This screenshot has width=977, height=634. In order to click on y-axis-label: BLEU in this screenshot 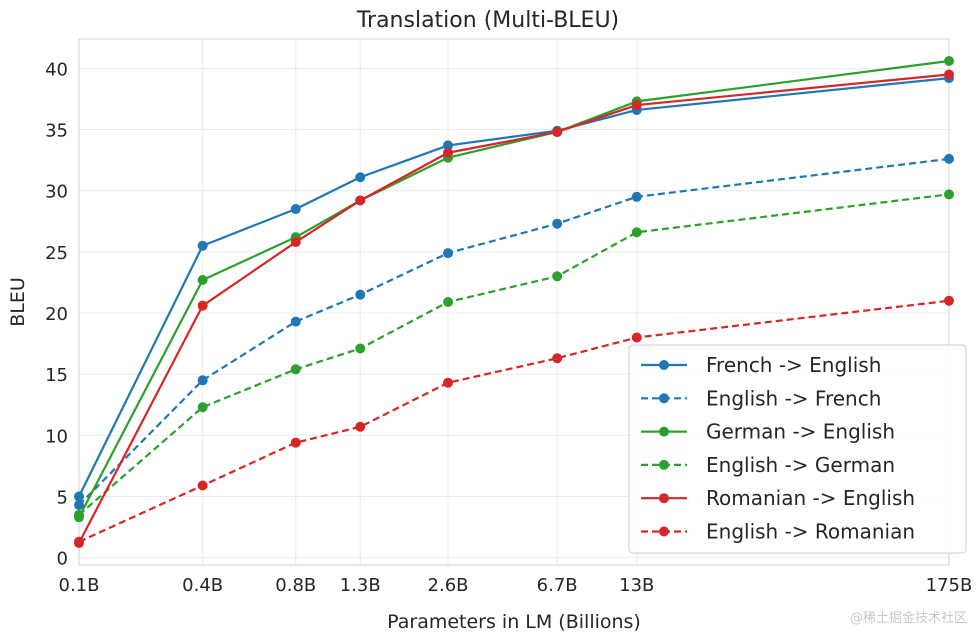, I will do `click(18, 302)`.